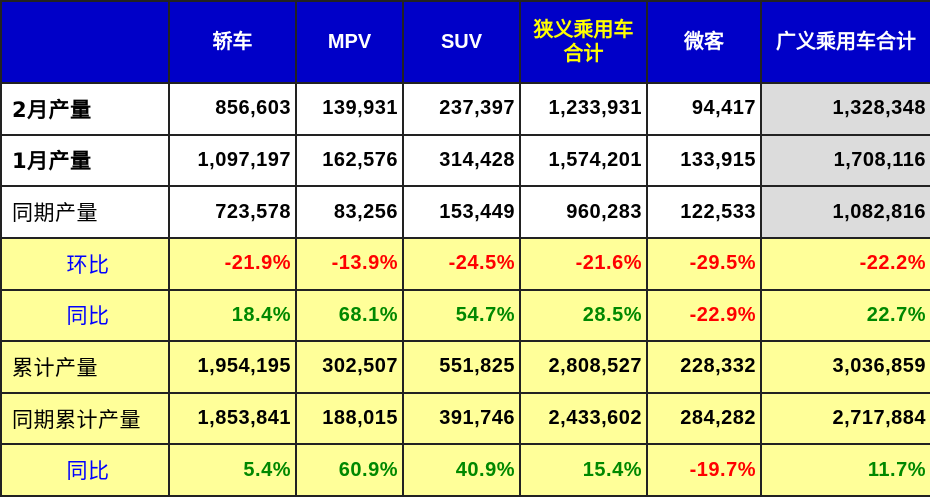 The image size is (930, 497). Describe the element at coordinates (461, 470) in the screenshot. I see `cell-positive: 40.9%` at that location.